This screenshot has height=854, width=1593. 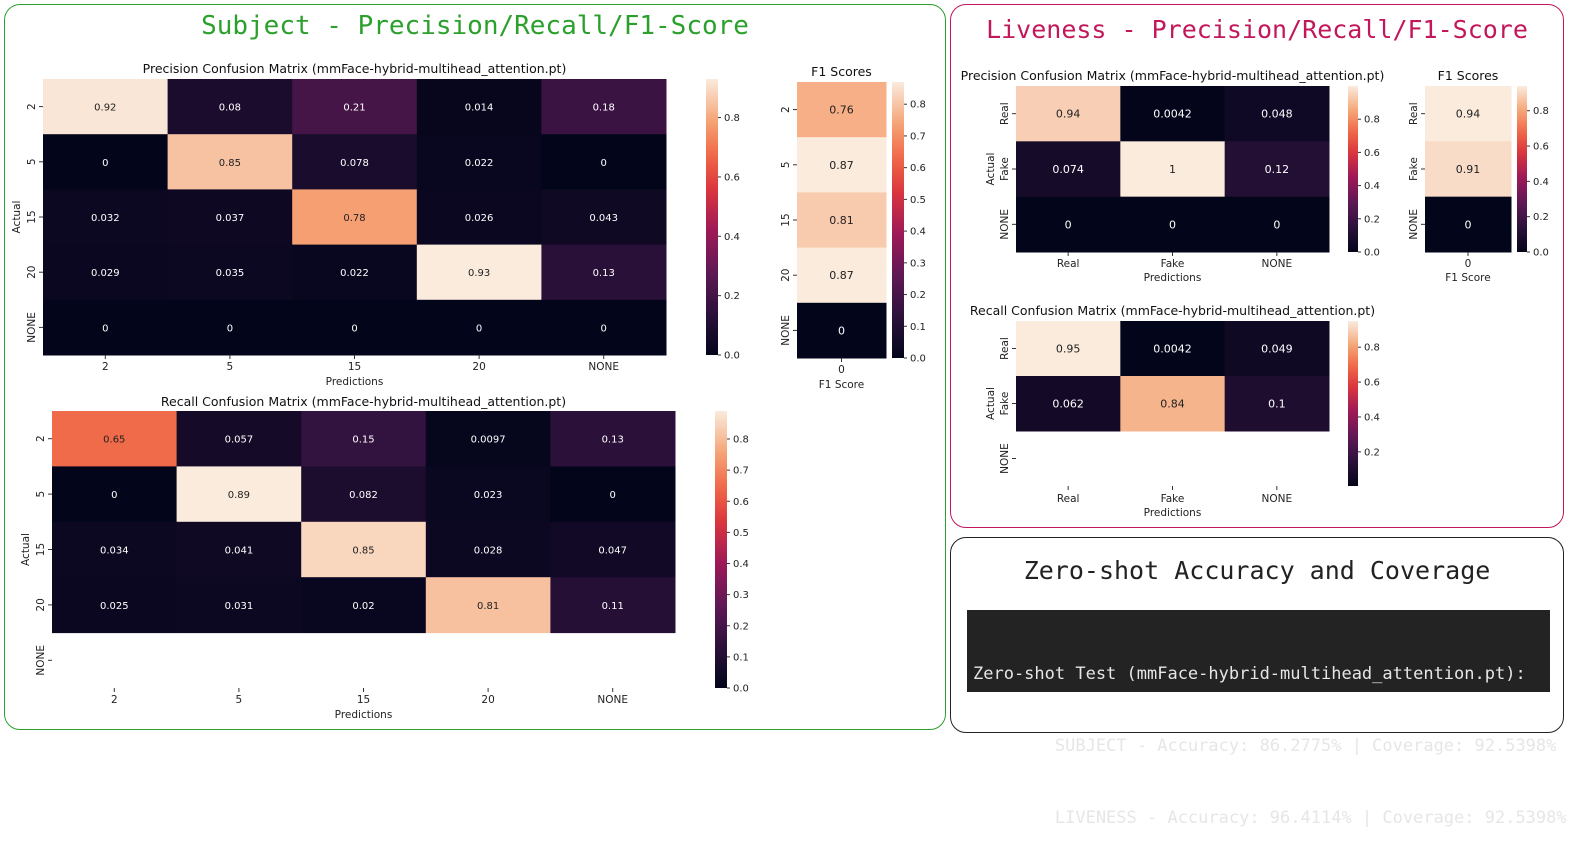 I want to click on cell-value-label: 0.89, so click(x=239, y=495).